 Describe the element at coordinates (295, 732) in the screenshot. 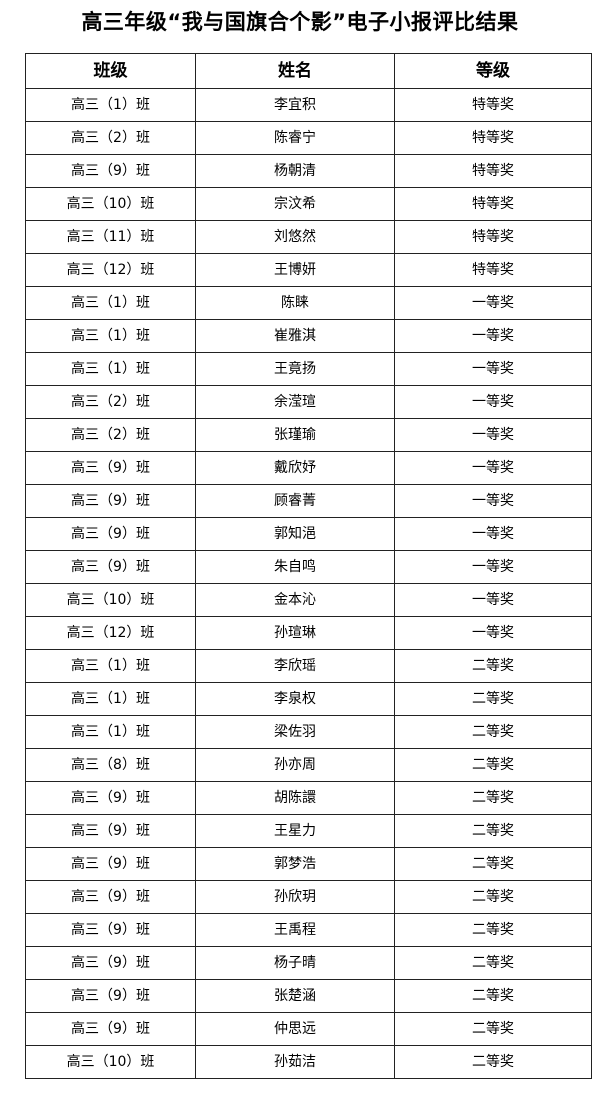

I see `cell-name: 梁佐羽` at that location.